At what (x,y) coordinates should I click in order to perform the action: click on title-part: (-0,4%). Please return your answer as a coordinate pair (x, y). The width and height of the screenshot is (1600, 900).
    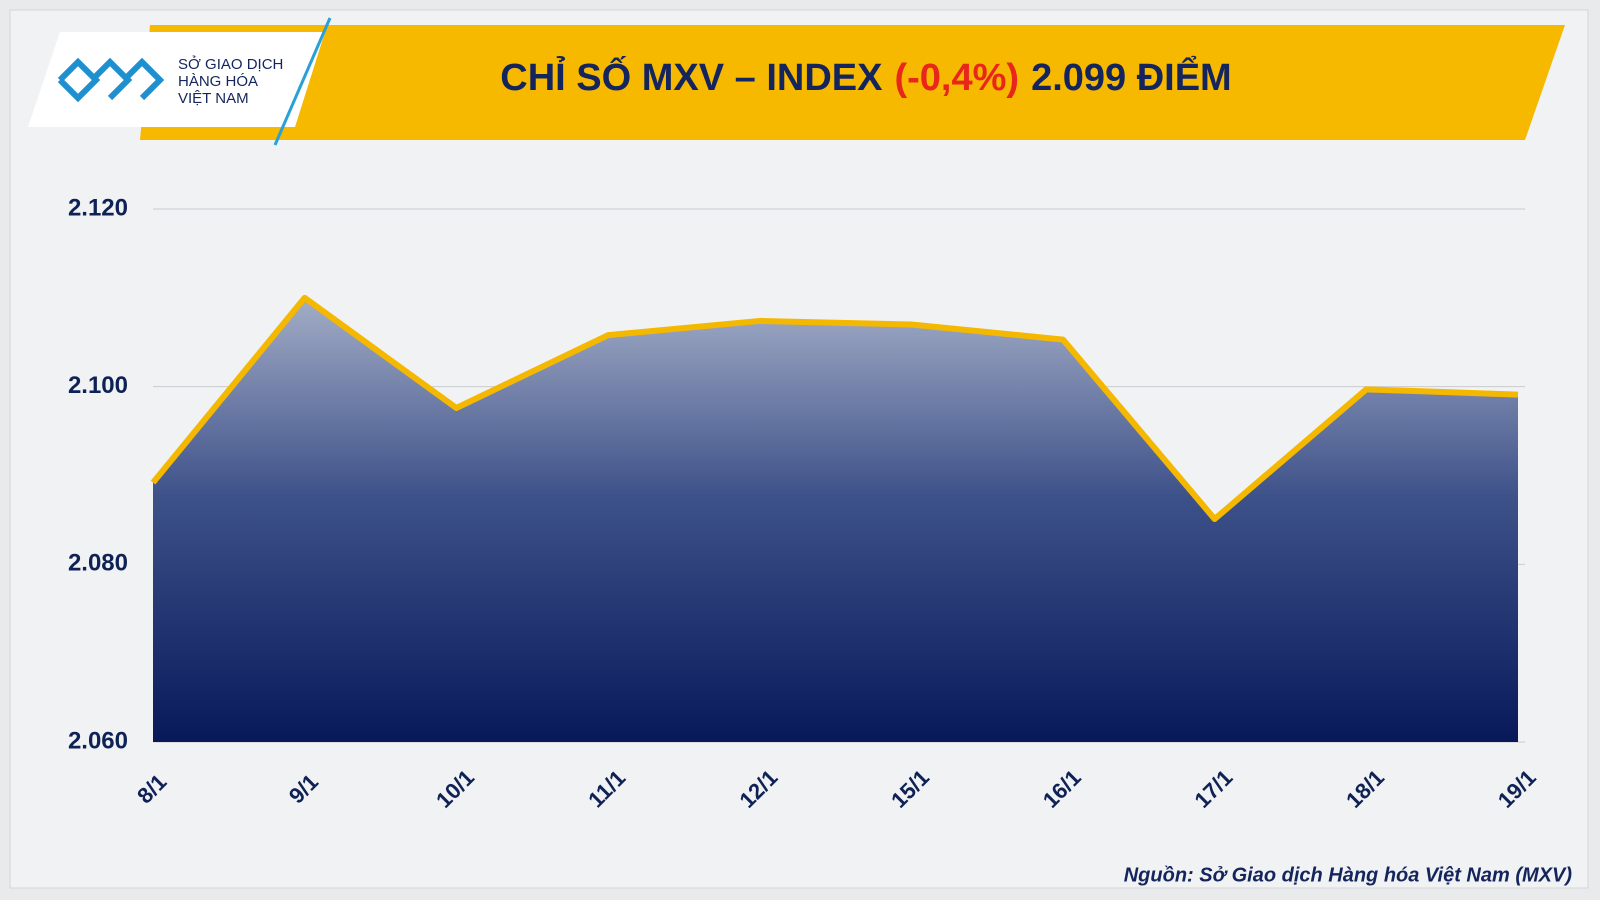
    Looking at the image, I should click on (956, 78).